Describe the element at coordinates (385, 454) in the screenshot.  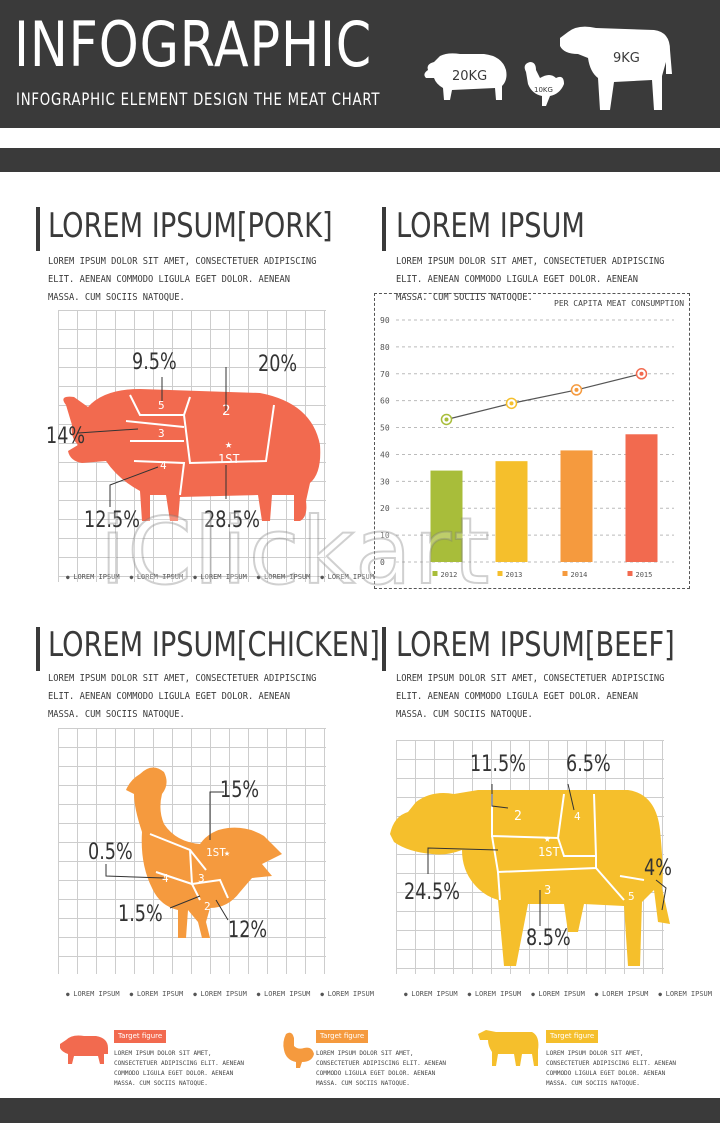
I see `chart-y-tick-label: 40` at that location.